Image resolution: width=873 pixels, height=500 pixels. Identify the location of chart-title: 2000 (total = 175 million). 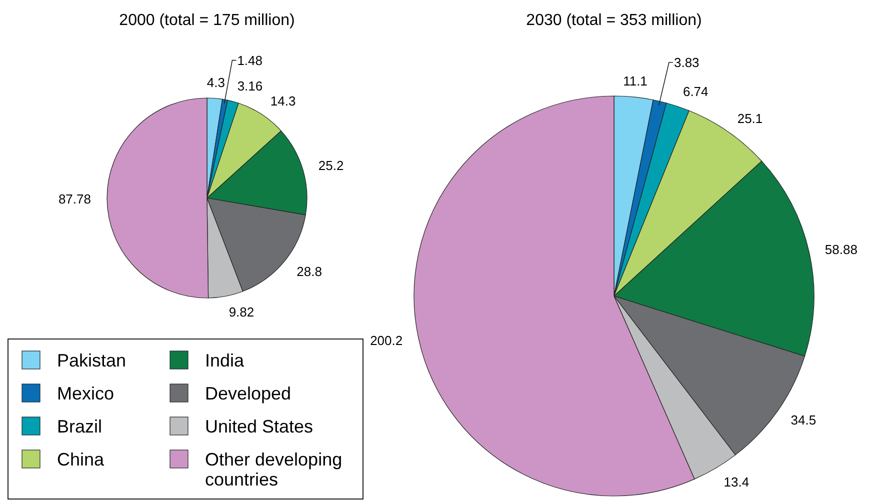
(207, 20).